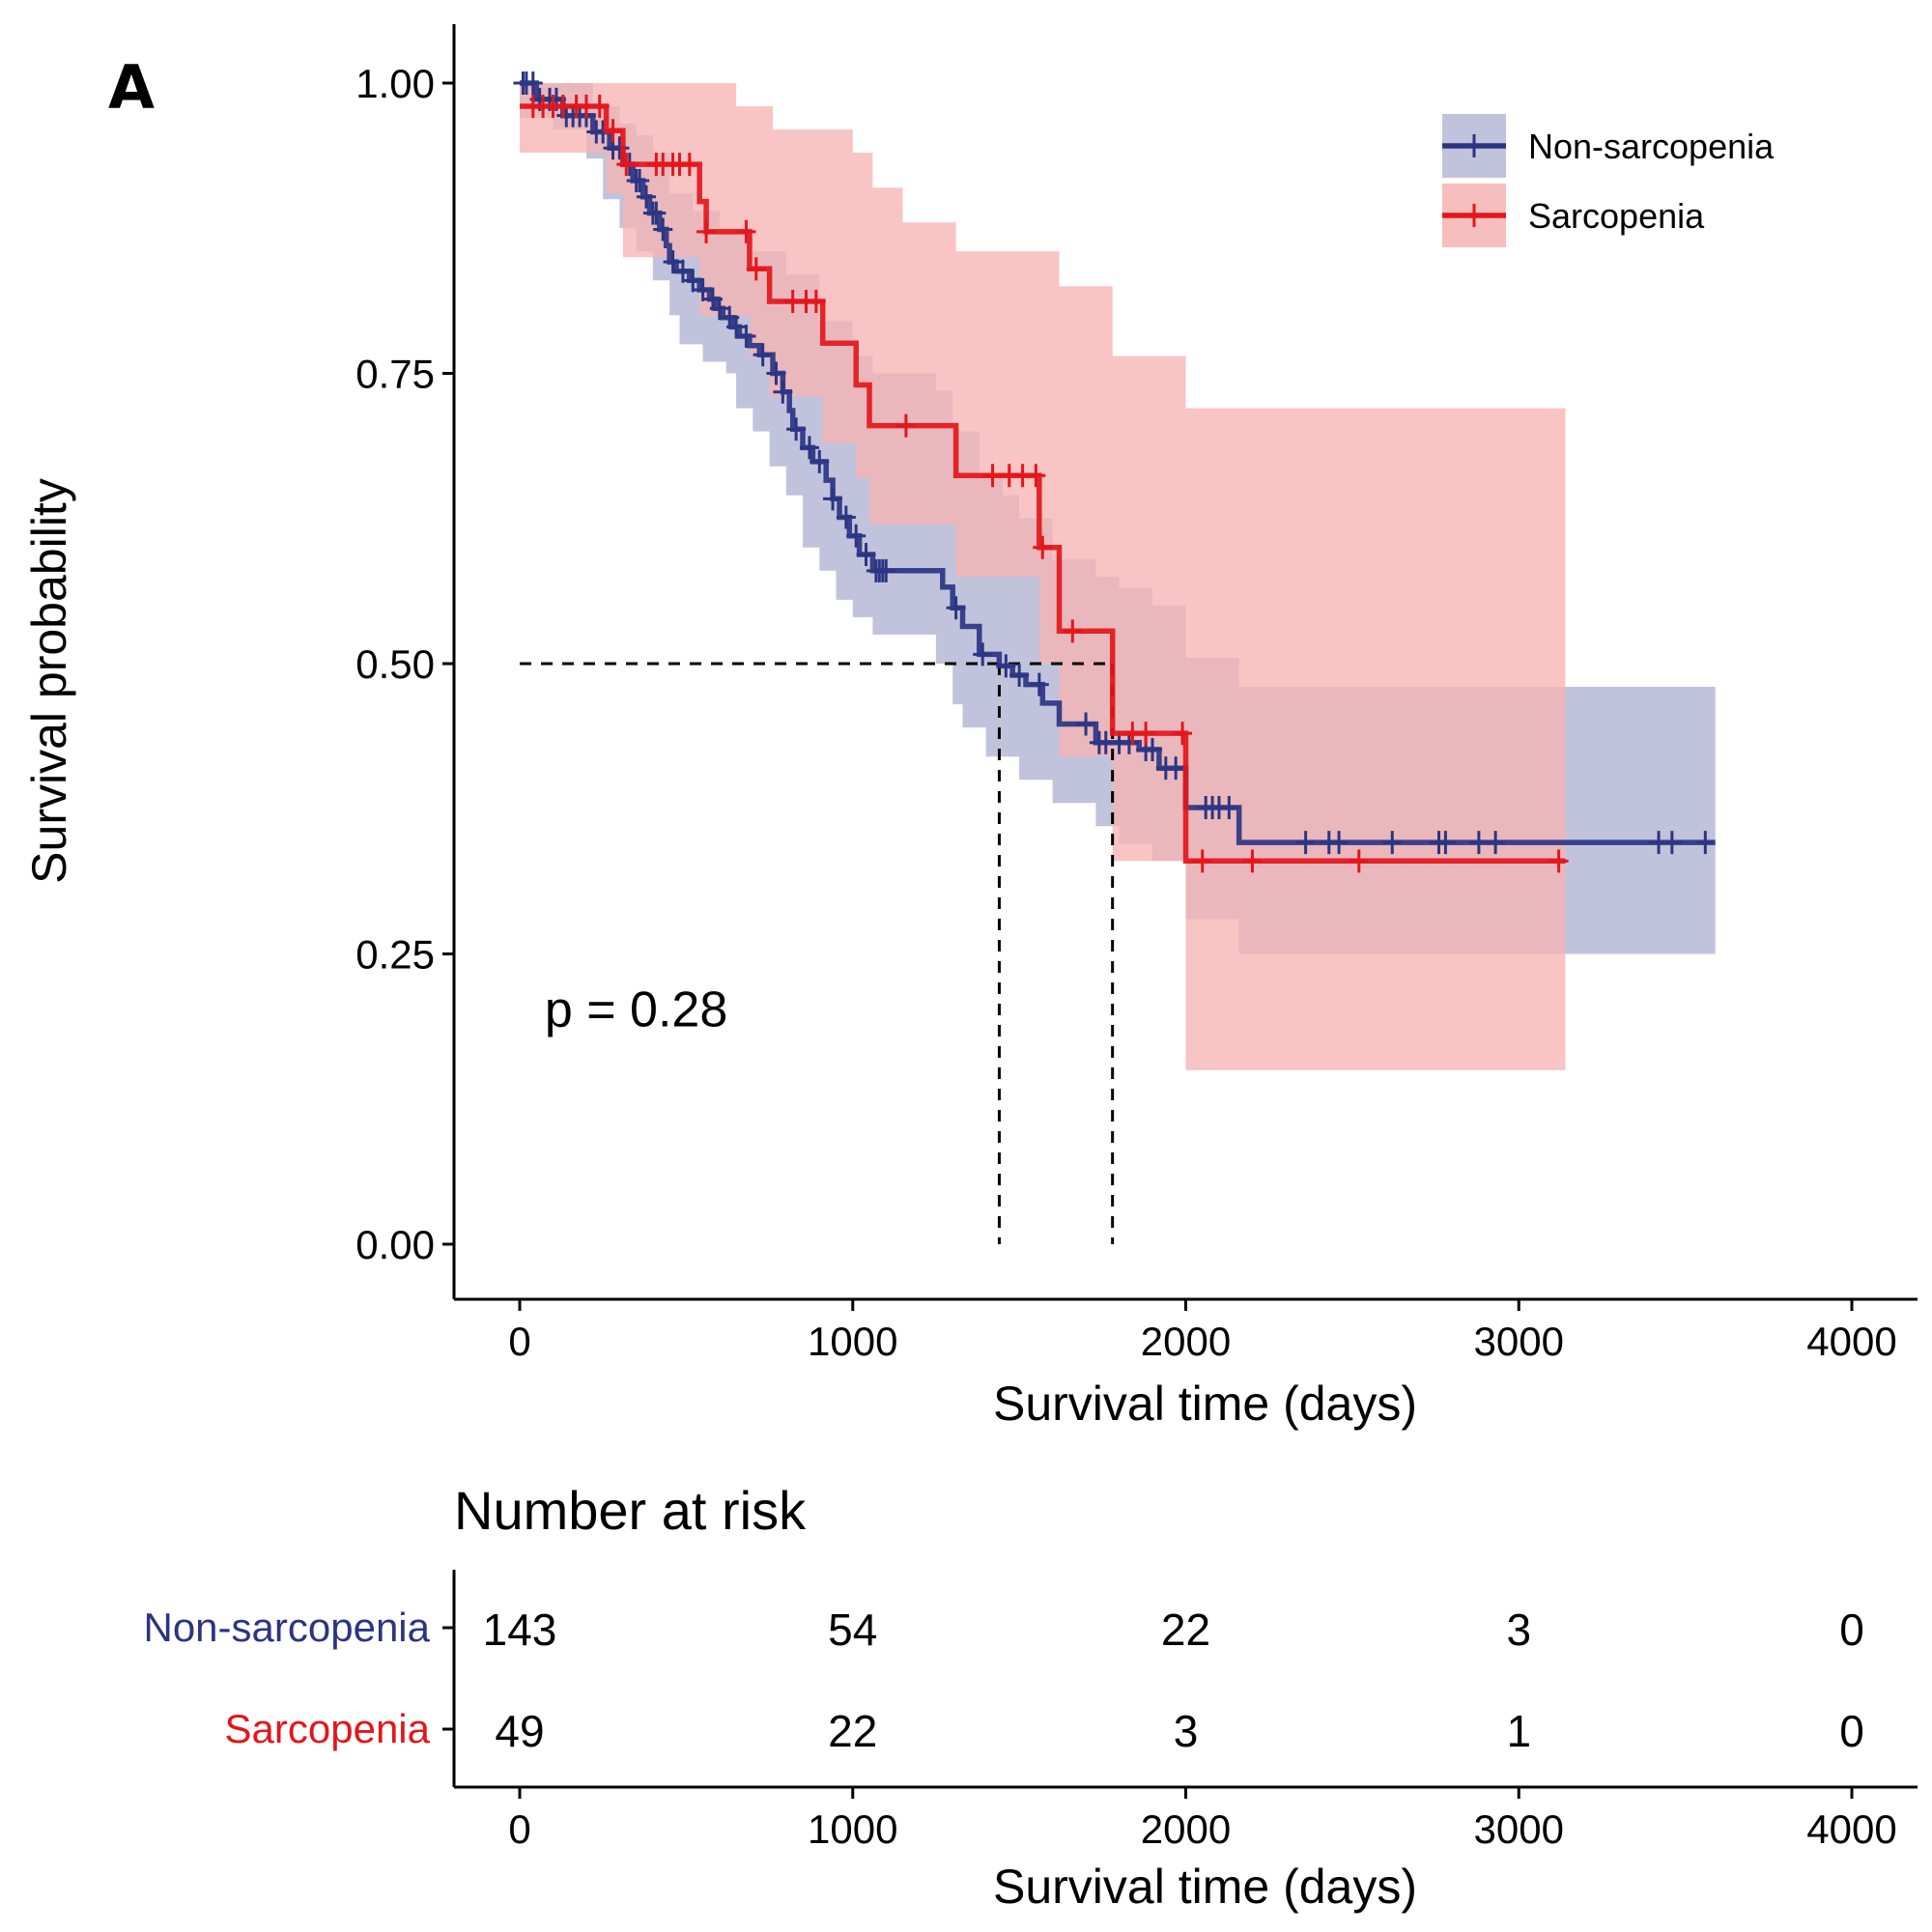  What do you see at coordinates (1851, 1731) in the screenshot?
I see `risk-count-sarcopenia: 0` at bounding box center [1851, 1731].